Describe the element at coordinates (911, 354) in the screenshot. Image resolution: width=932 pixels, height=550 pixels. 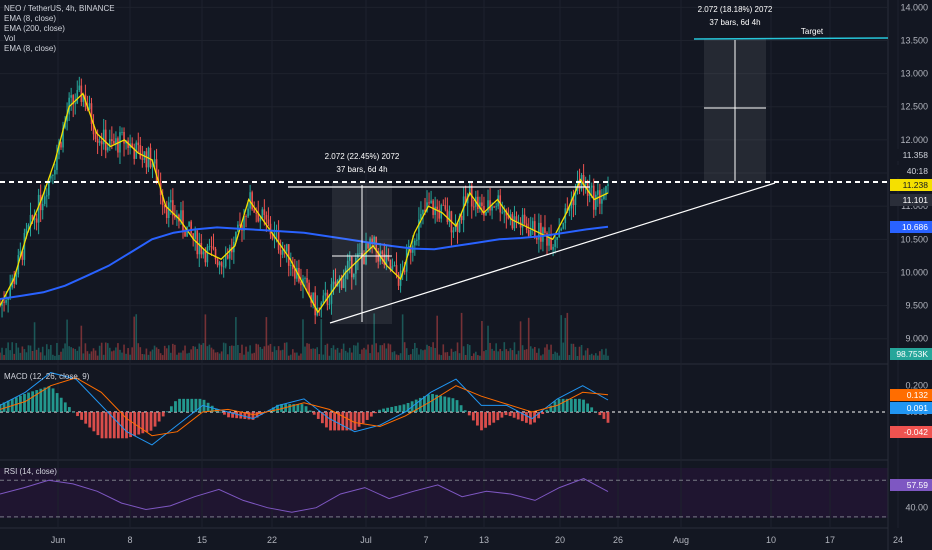
I see `badge-volume-bg` at that location.